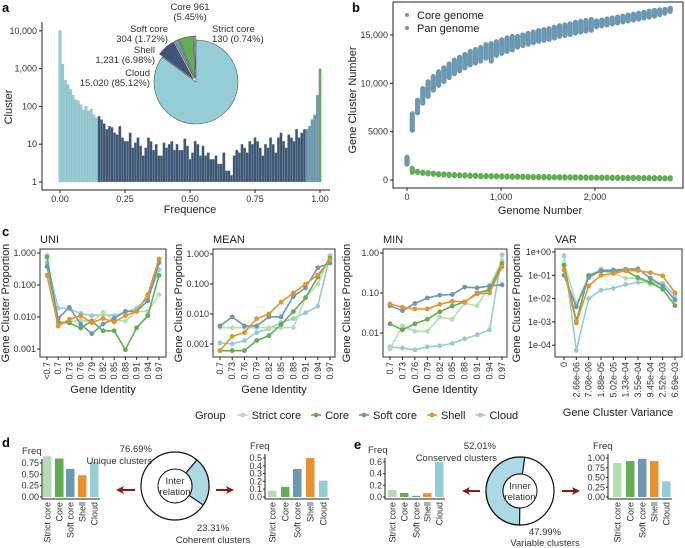  What do you see at coordinates (125, 60) in the screenshot?
I see `pie-label-value: 1,231 (6.98%)` at bounding box center [125, 60].